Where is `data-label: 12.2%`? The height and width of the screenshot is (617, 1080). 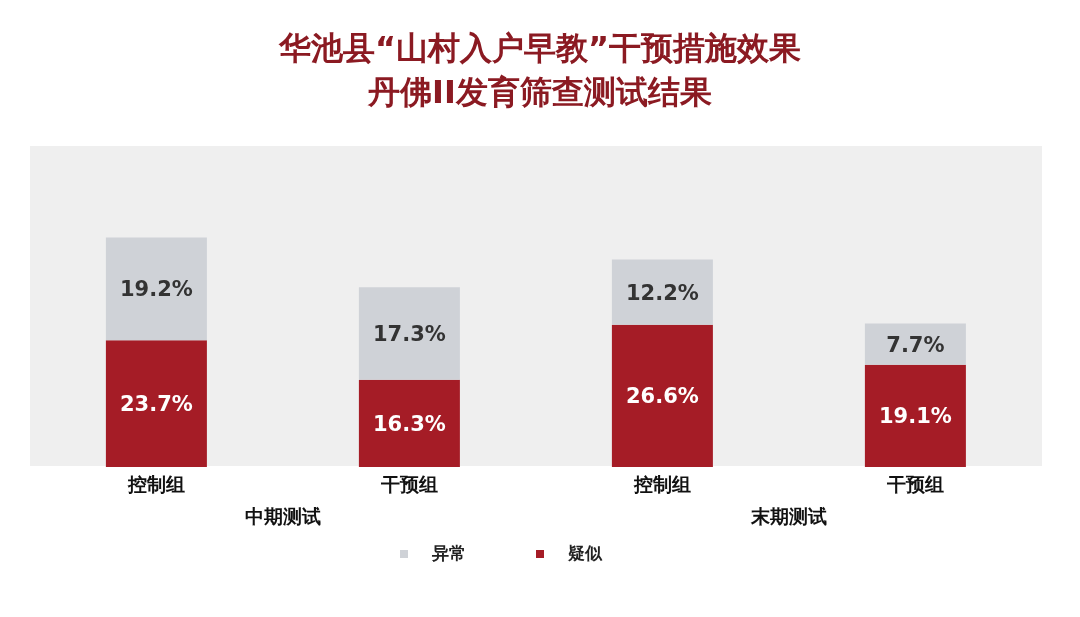 data-label: 12.2% is located at coordinates (662, 292).